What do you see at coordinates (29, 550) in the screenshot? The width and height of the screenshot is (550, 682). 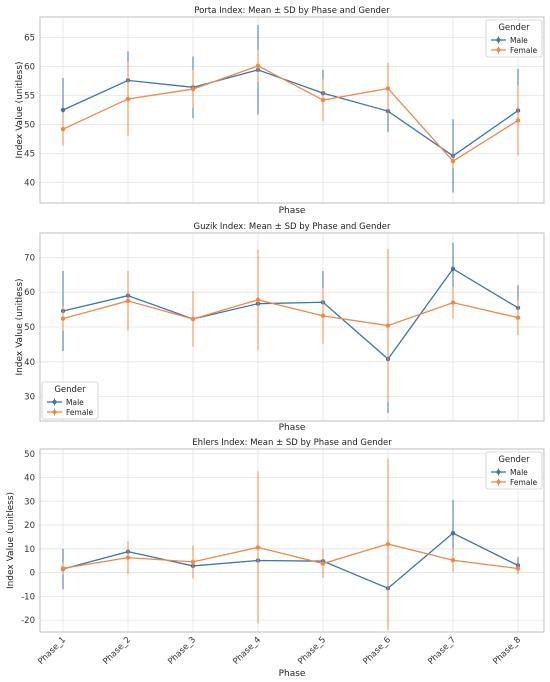 I see `y-tick-label: 10` at bounding box center [29, 550].